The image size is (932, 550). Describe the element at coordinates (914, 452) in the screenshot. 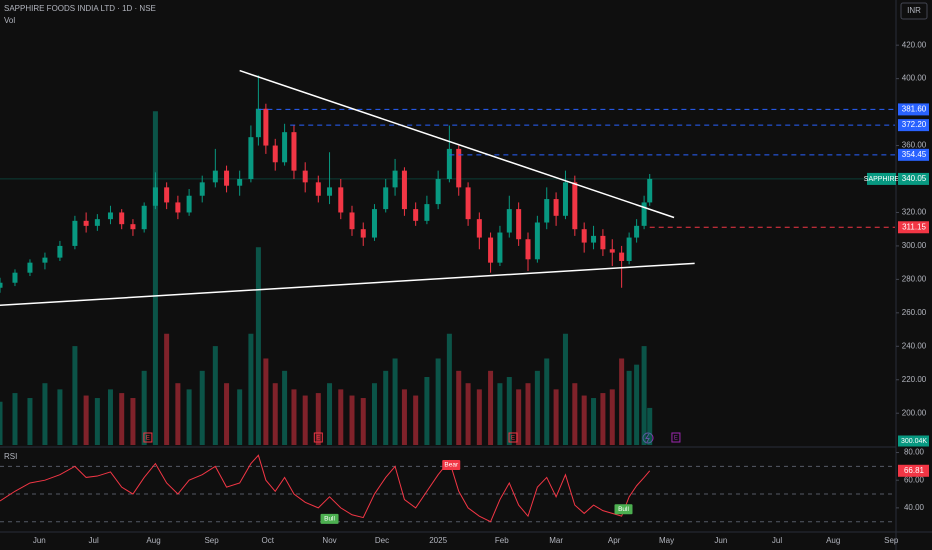

I see `rsi-tick-label: 80.00` at that location.